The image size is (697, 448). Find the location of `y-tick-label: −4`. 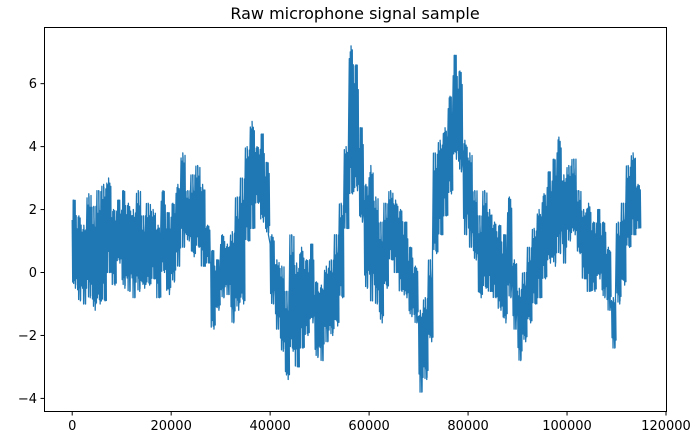

y-tick-label: −4 is located at coordinates (27, 399).